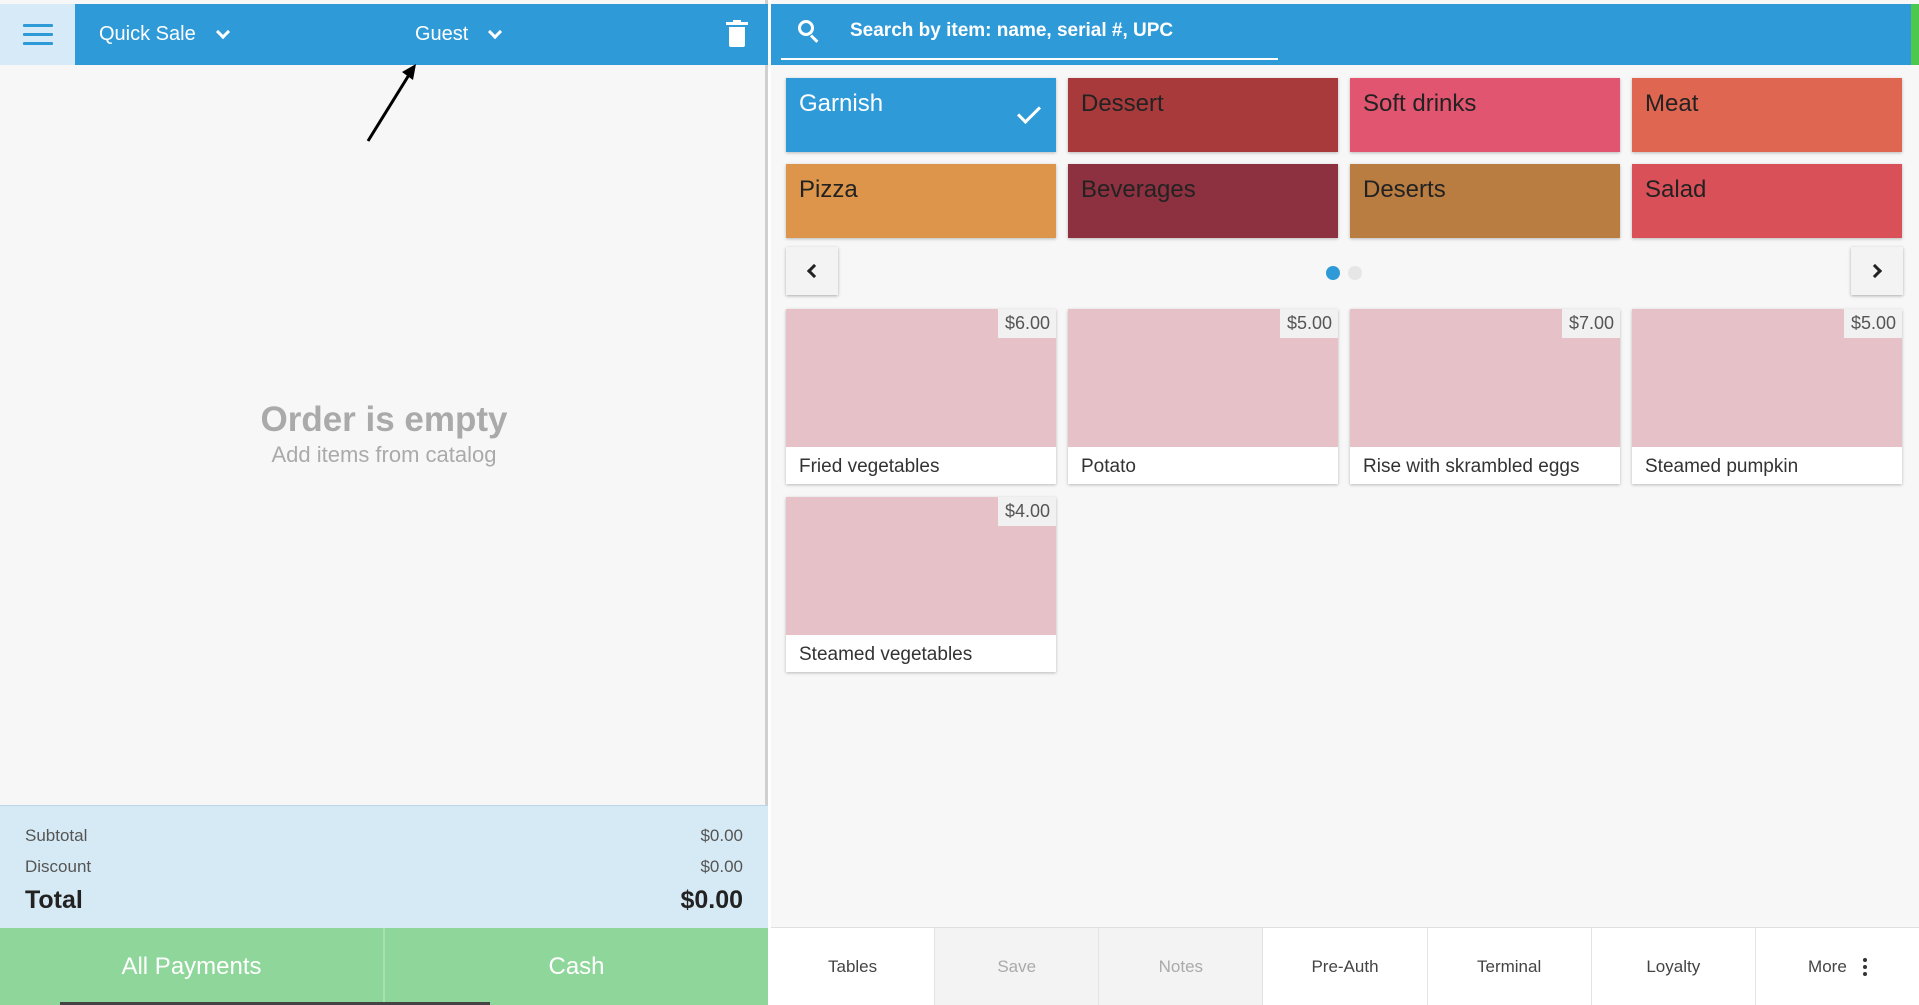 The width and height of the screenshot is (1919, 1005). I want to click on category-label: Soft drinks, so click(1420, 103).